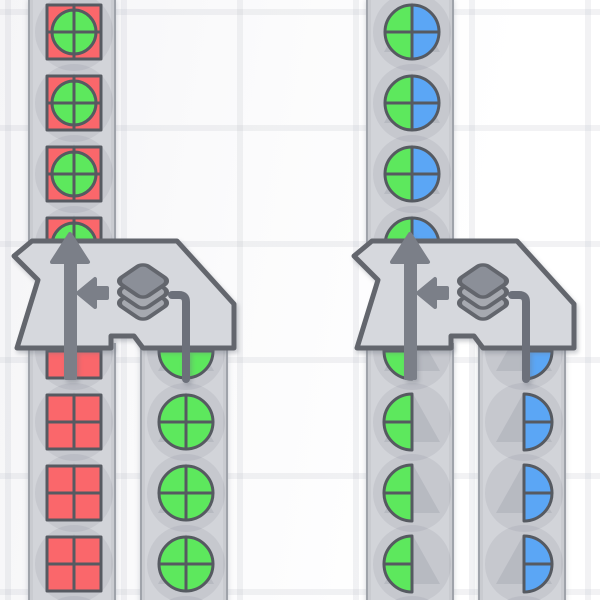  I want to click on belt-left-output, so click(72, 142).